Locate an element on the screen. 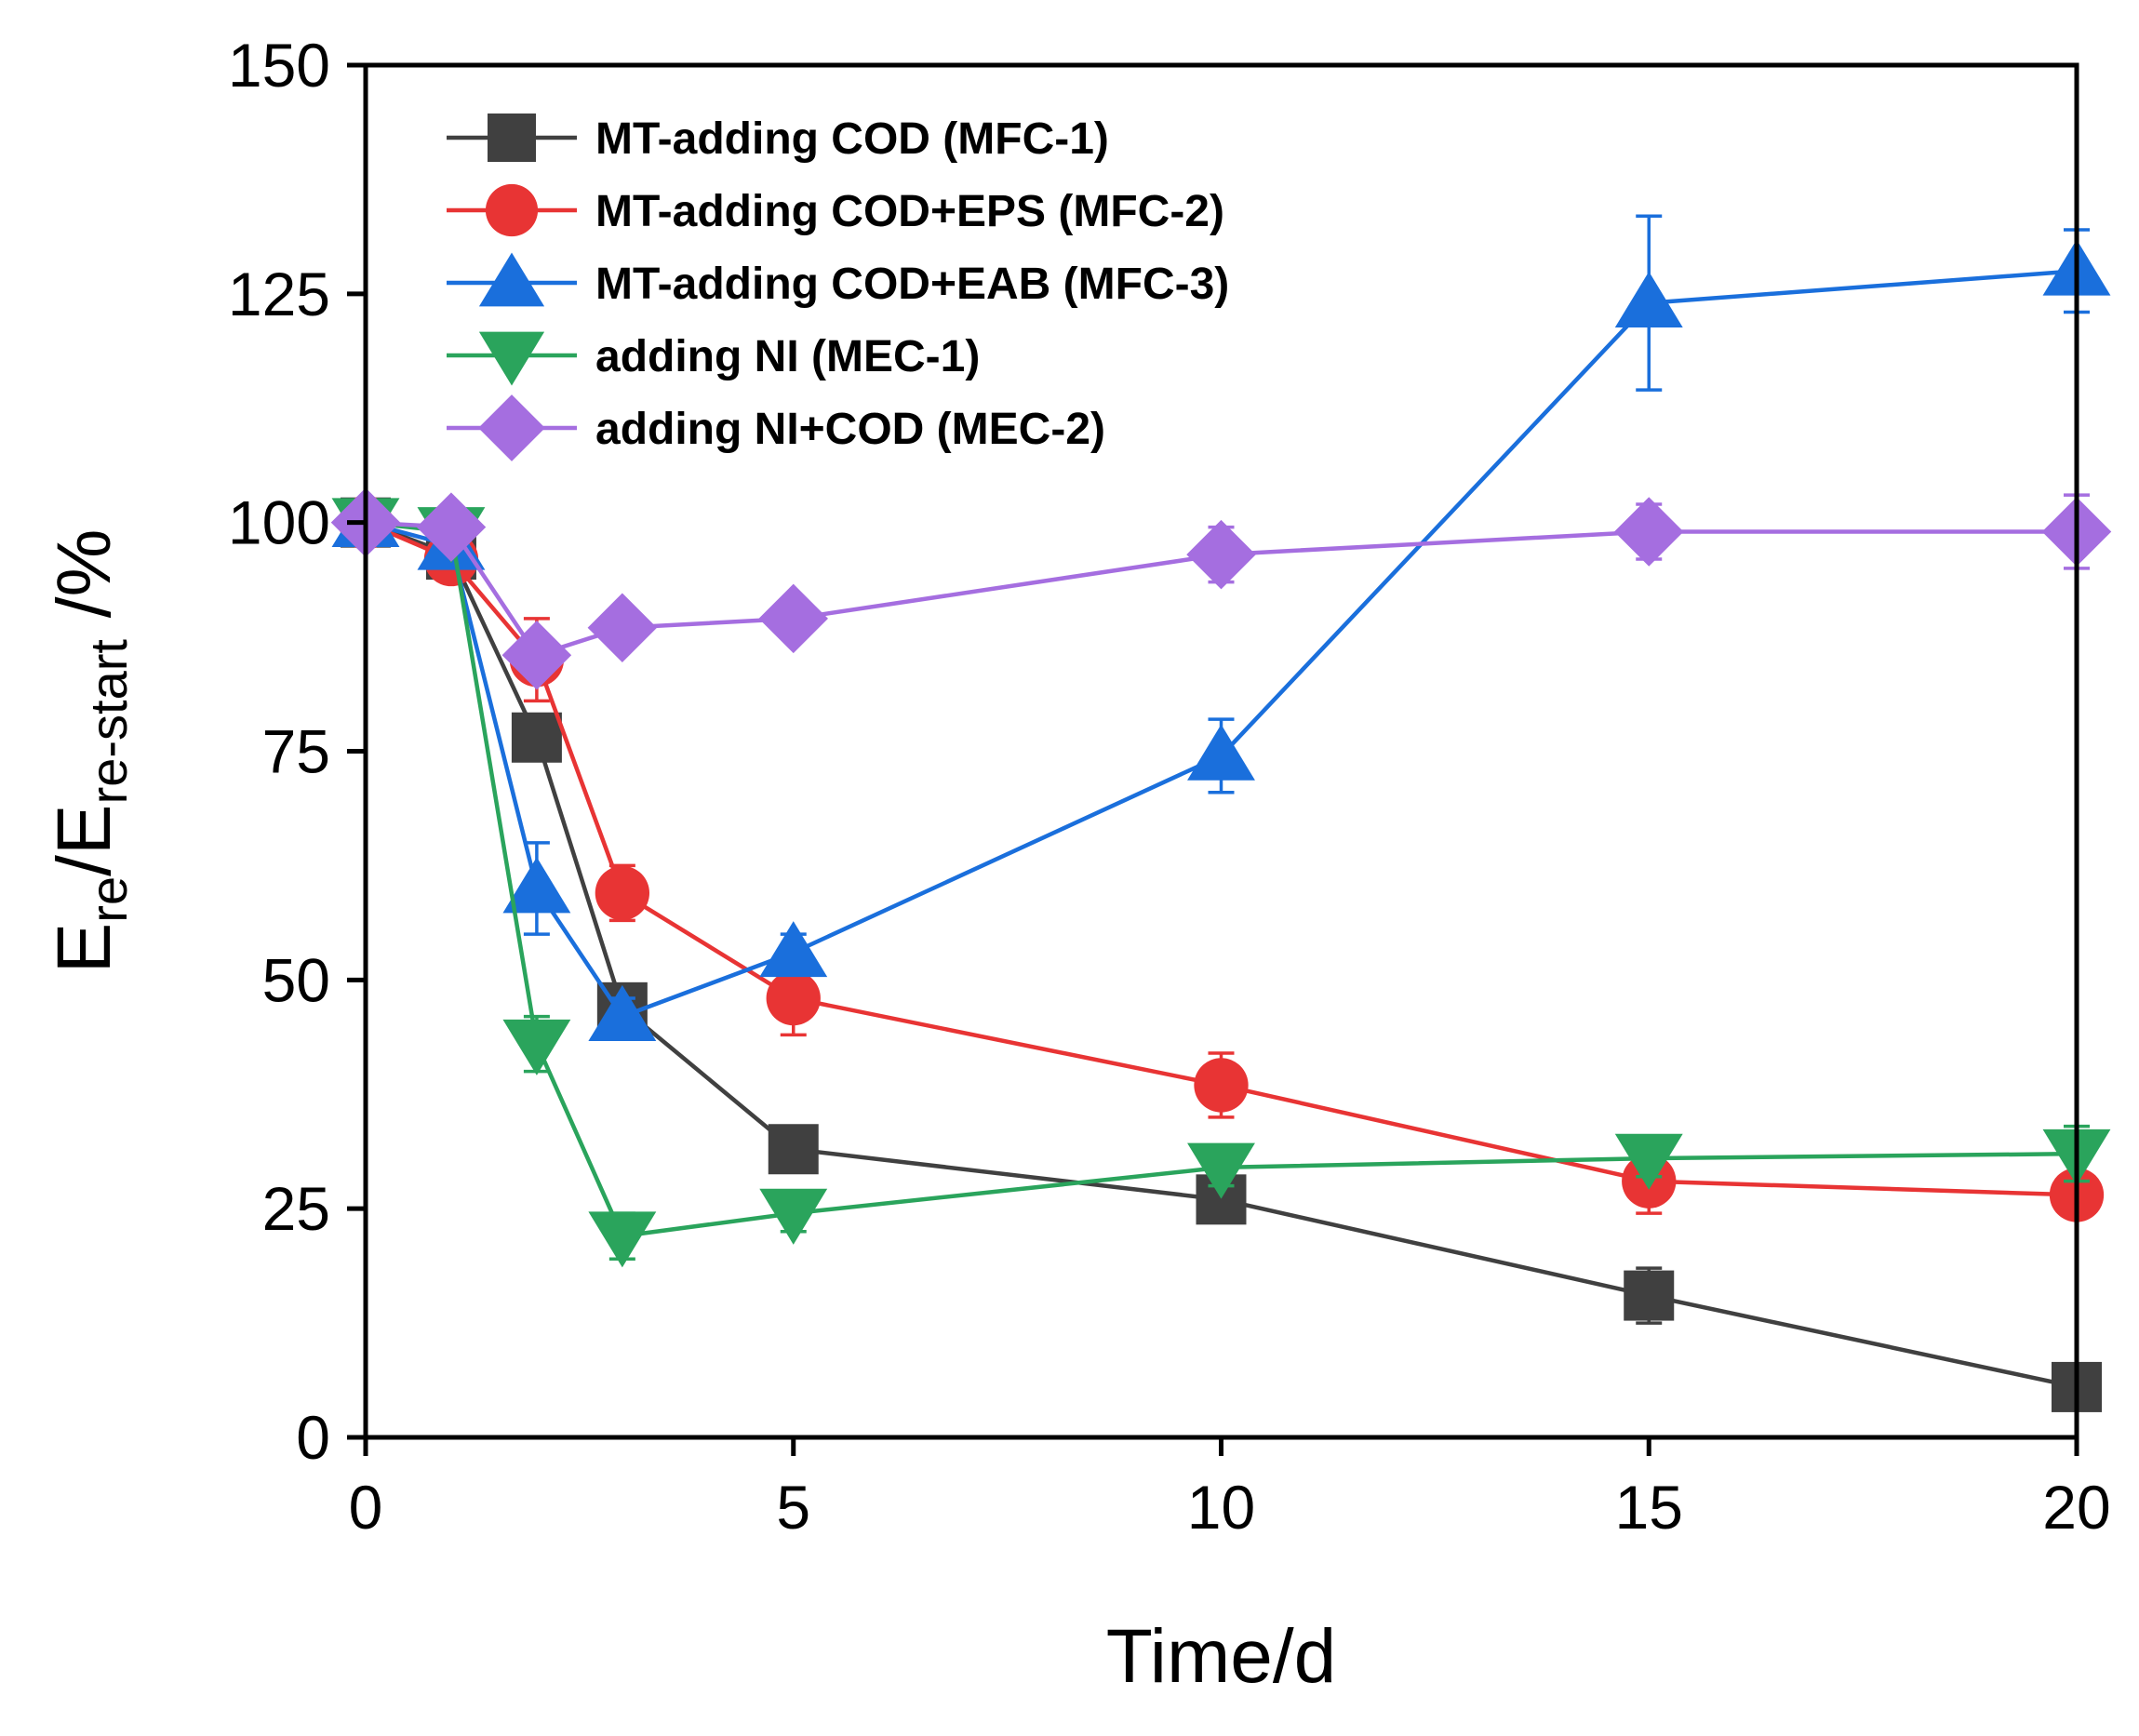 The image size is (2139, 1736). y-tick-label: 0 is located at coordinates (313, 1437).